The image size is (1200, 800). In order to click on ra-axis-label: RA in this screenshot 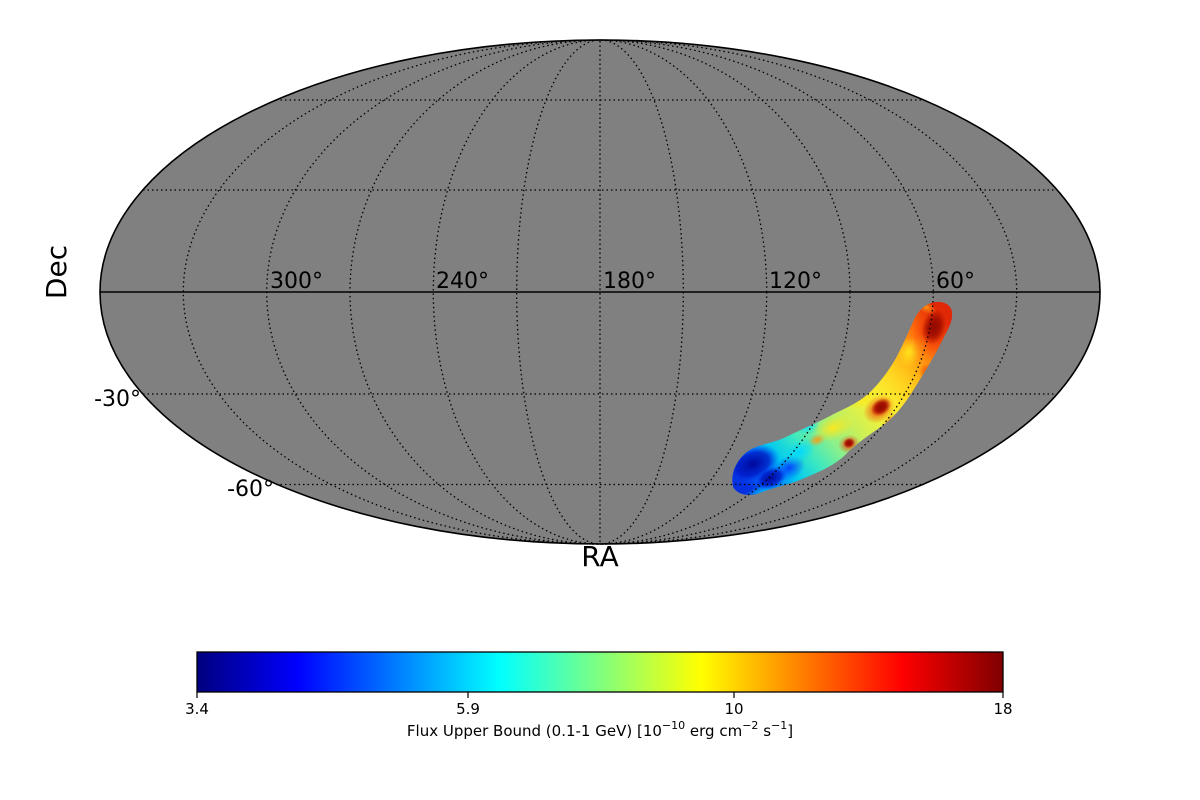, I will do `click(599, 556)`.